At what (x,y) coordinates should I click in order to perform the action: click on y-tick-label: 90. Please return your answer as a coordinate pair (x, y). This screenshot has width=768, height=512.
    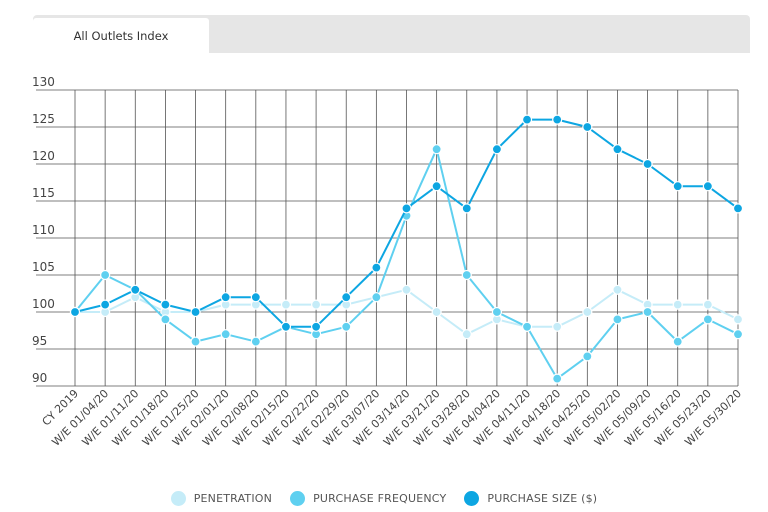
    Looking at the image, I should click on (39, 378).